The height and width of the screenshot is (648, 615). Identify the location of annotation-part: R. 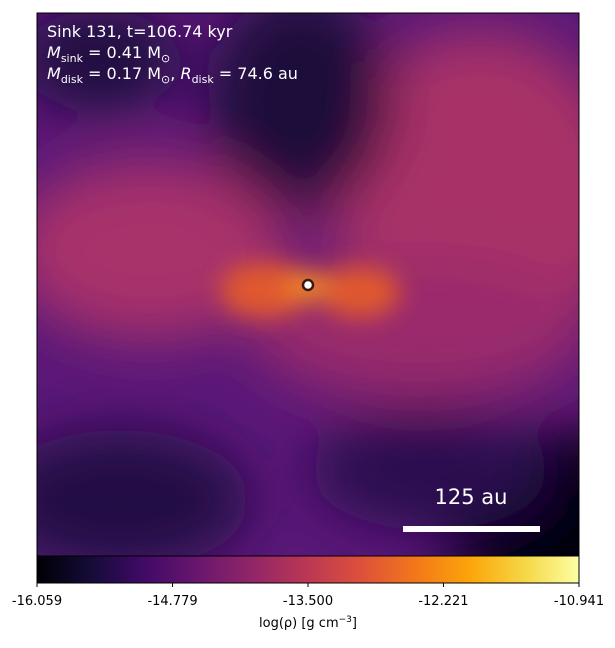
(185, 73).